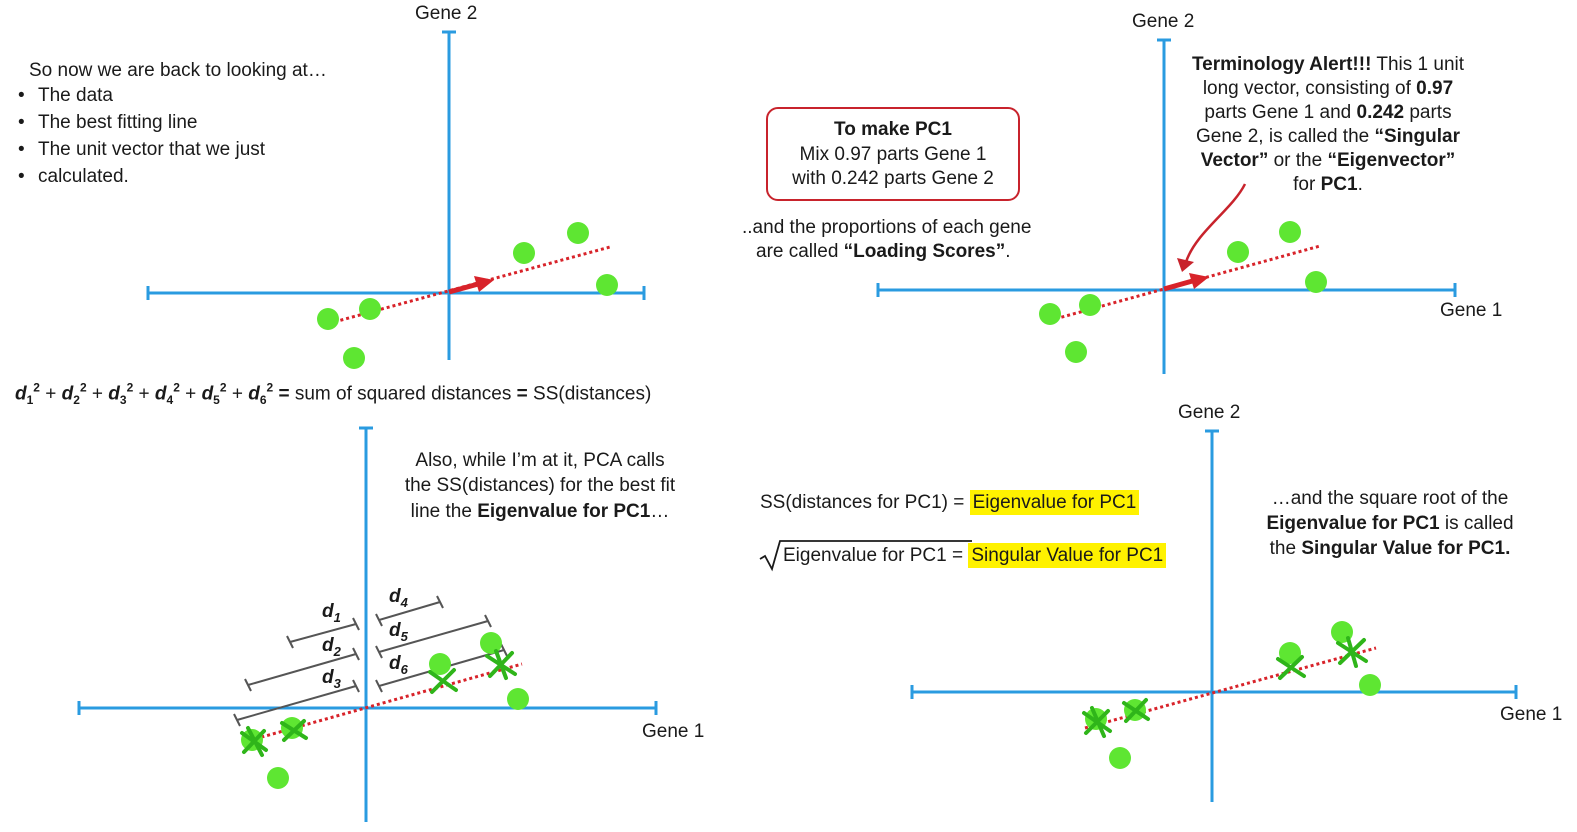  What do you see at coordinates (140, 176) in the screenshot?
I see `bullet-item-continuation: calculated.` at bounding box center [140, 176].